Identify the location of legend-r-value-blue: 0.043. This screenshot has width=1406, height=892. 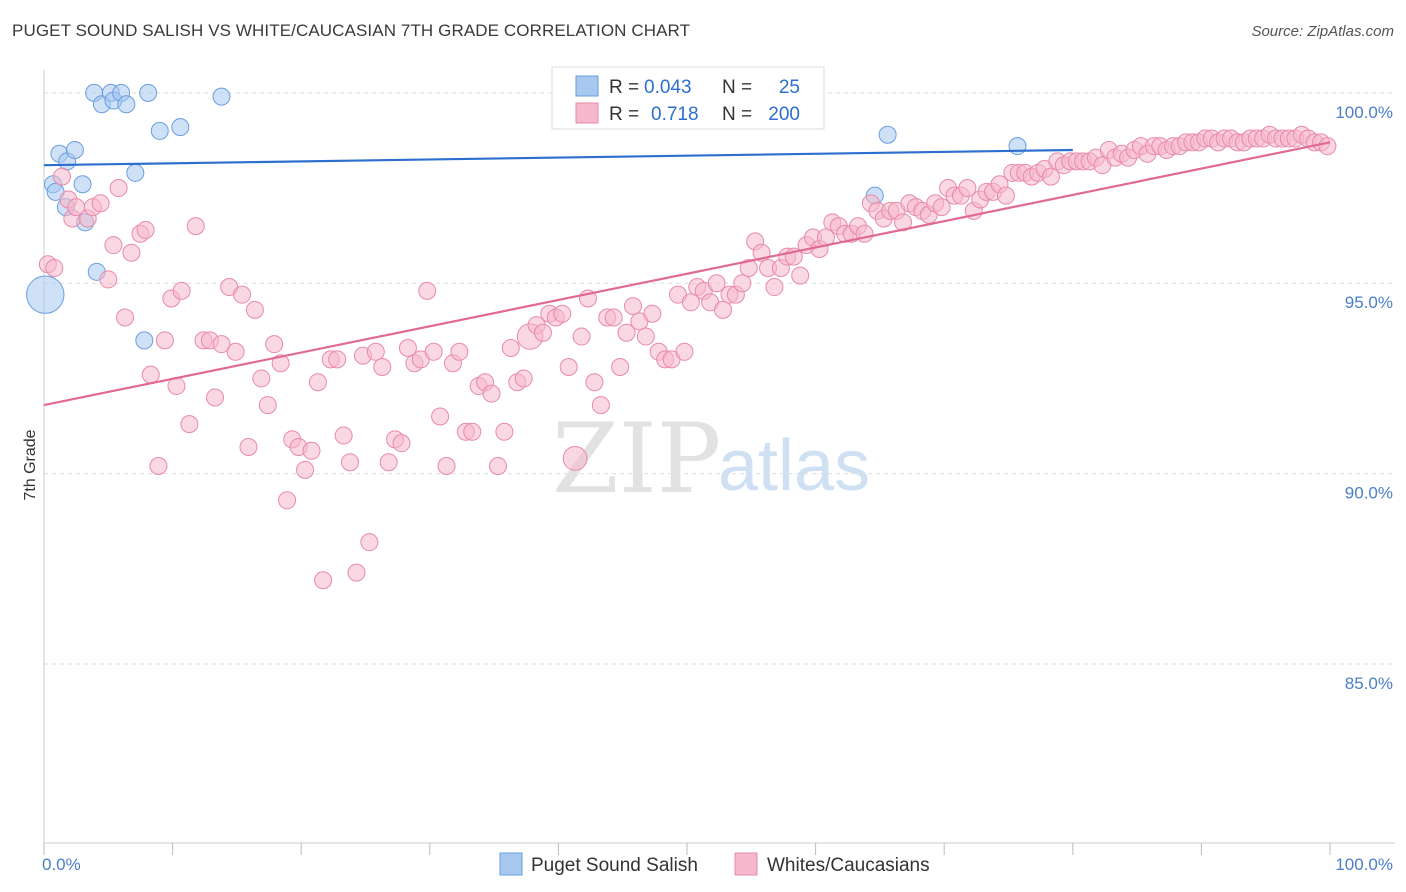
(668, 87).